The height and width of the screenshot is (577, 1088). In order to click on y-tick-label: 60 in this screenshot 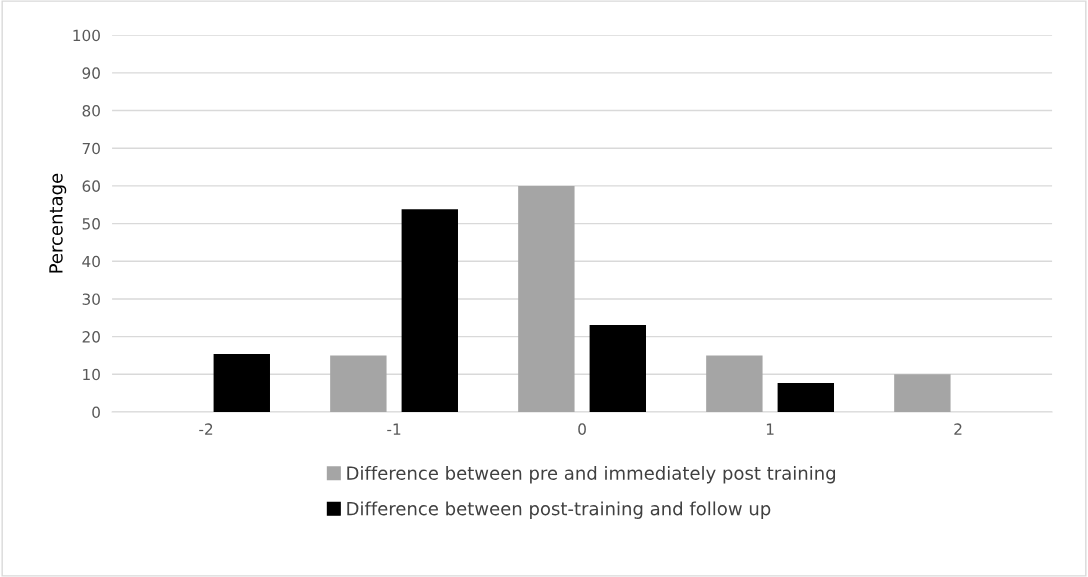, I will do `click(91, 186)`.